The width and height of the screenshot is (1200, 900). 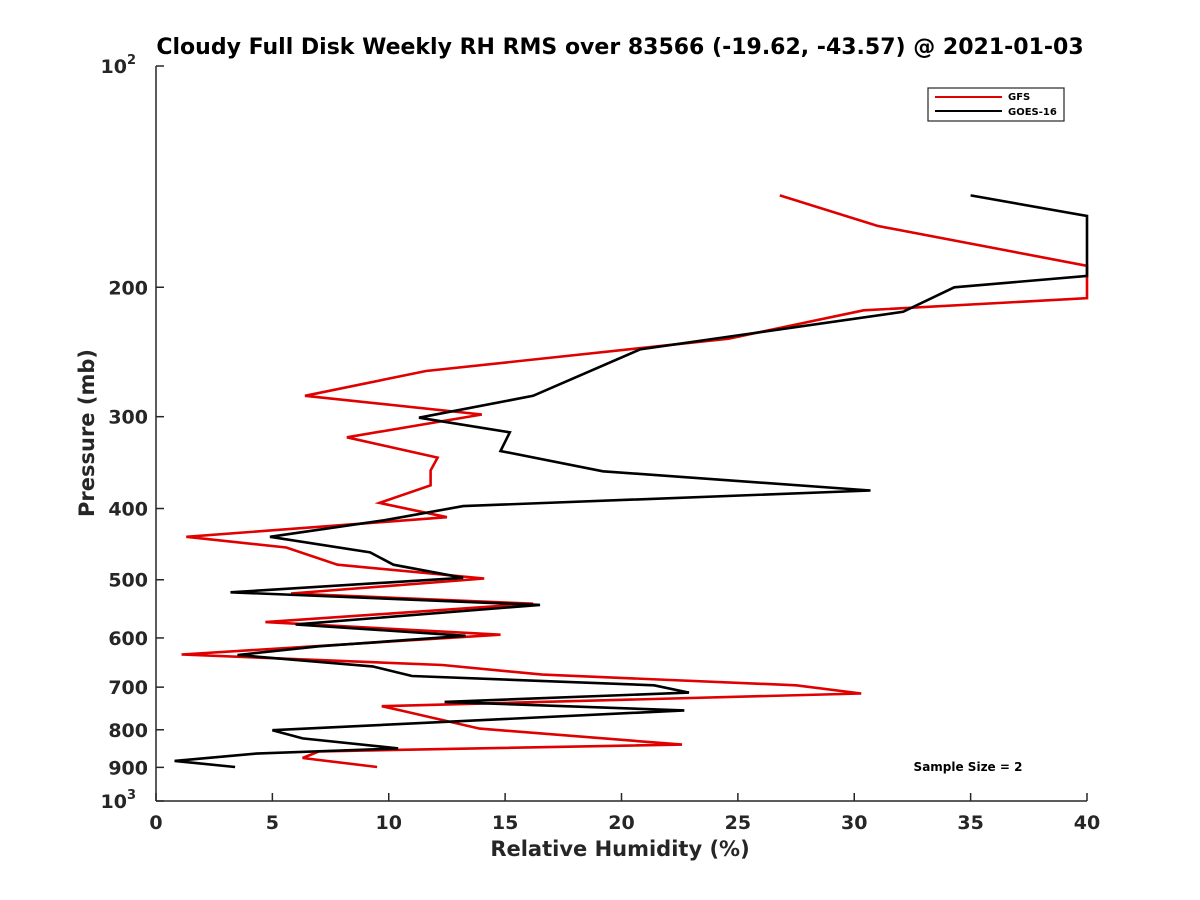 What do you see at coordinates (1087, 823) in the screenshot?
I see `x-tick-label: 40` at bounding box center [1087, 823].